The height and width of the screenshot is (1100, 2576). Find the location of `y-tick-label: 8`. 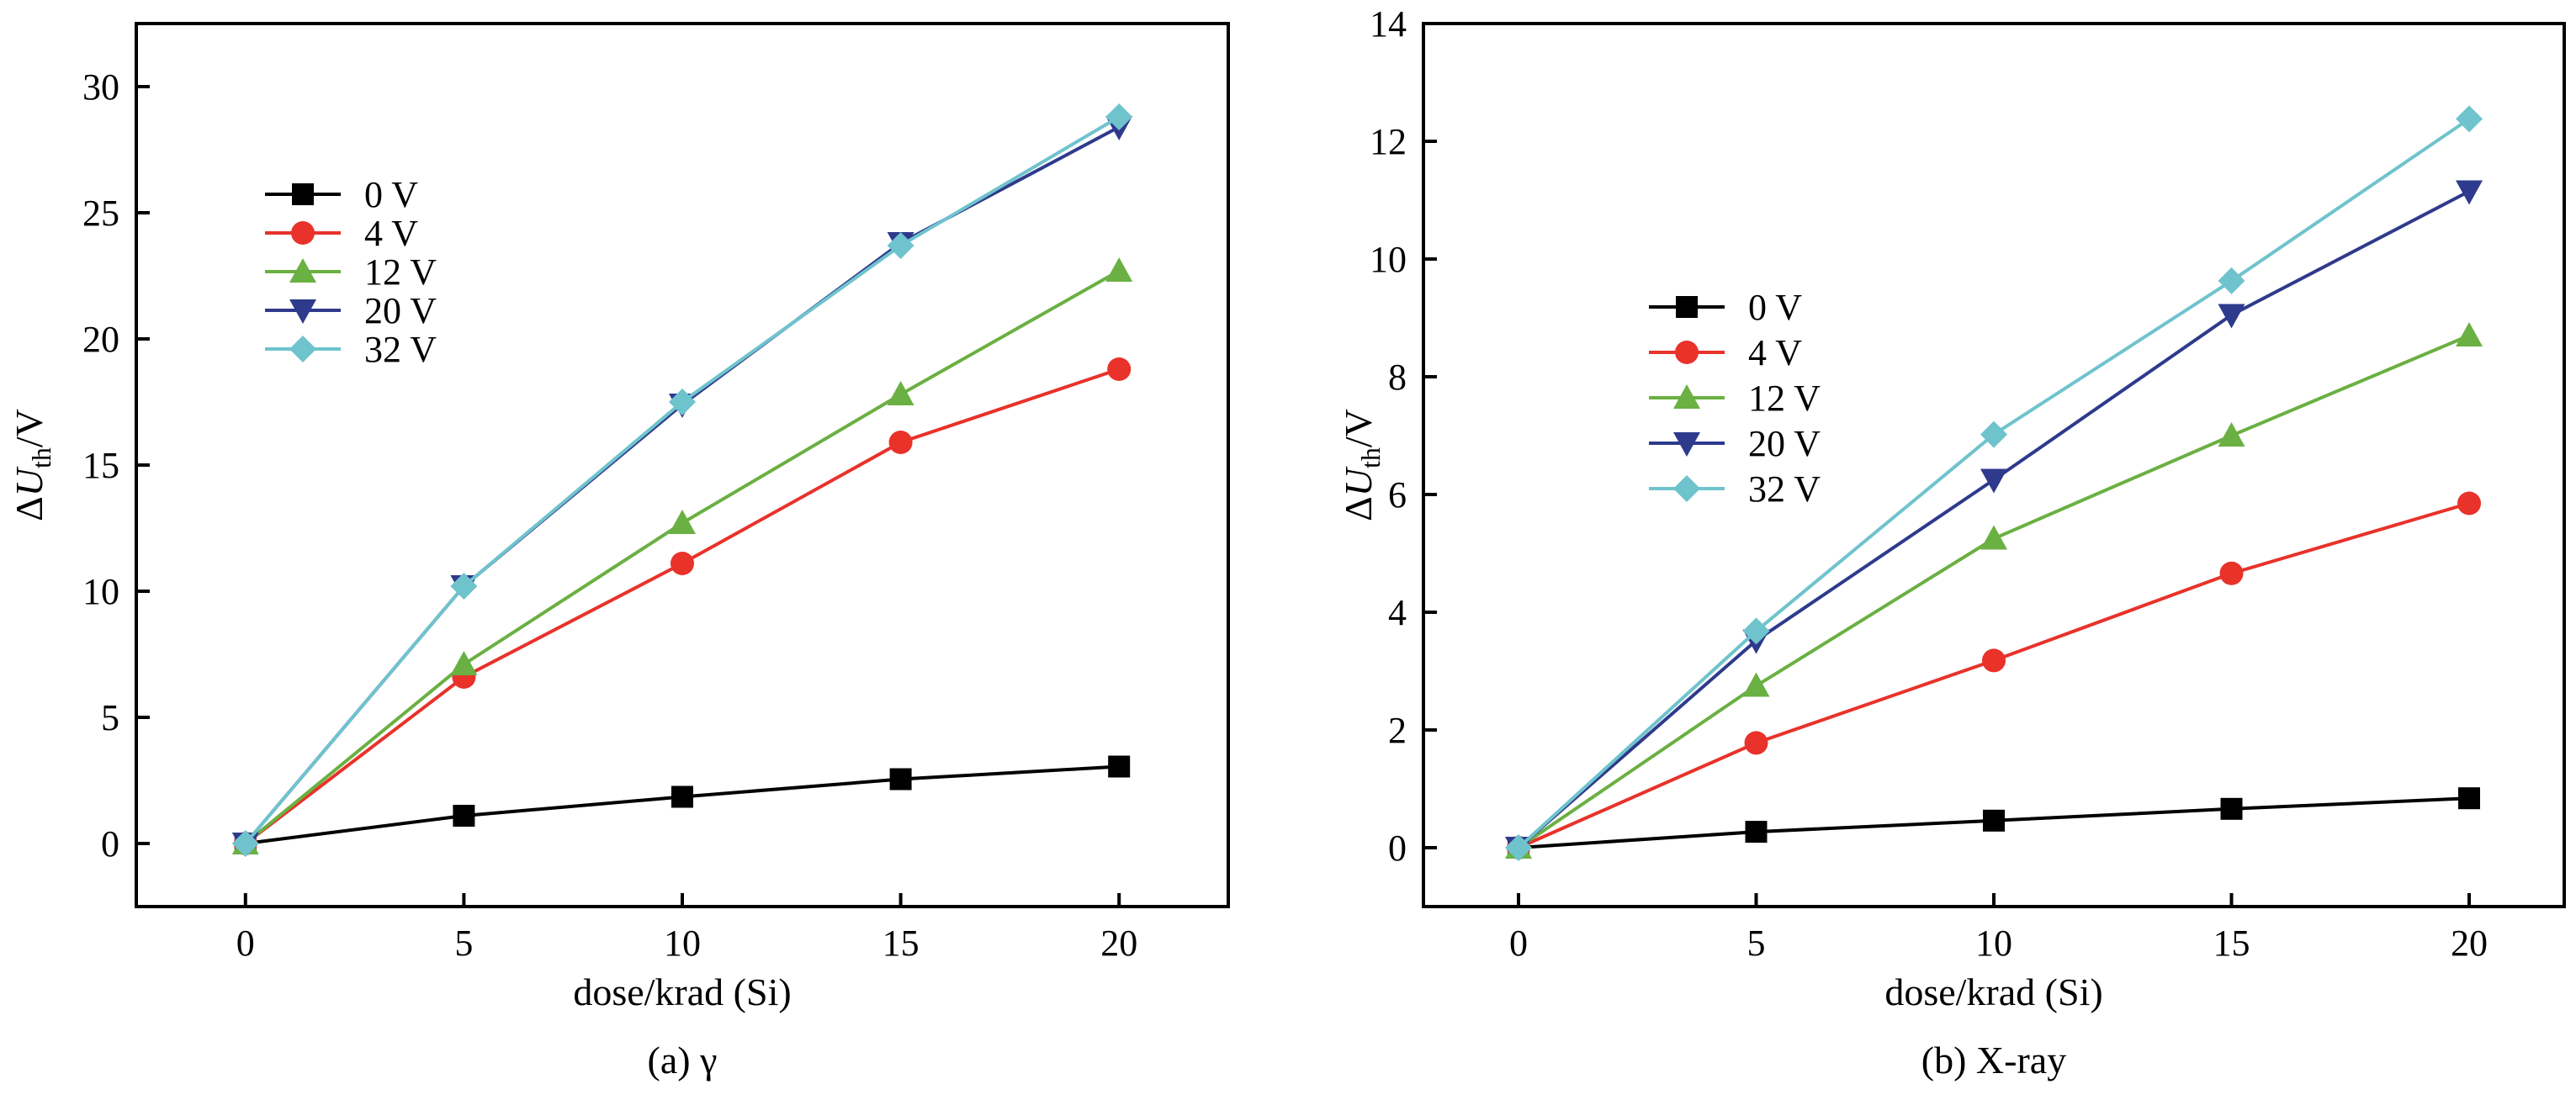

y-tick-label: 8 is located at coordinates (1397, 378).